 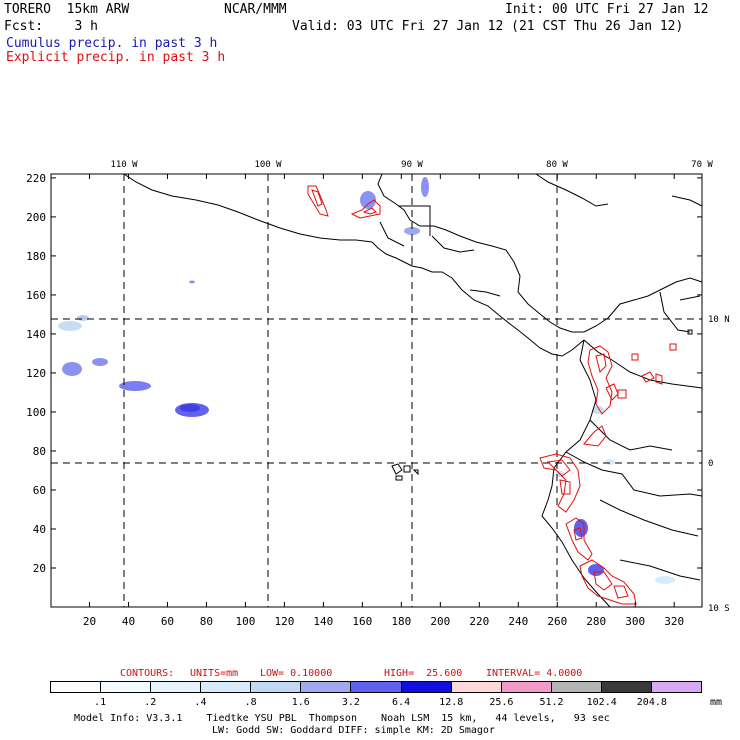 I want to click on bottom-tick-label: 220, so click(x=479, y=621).